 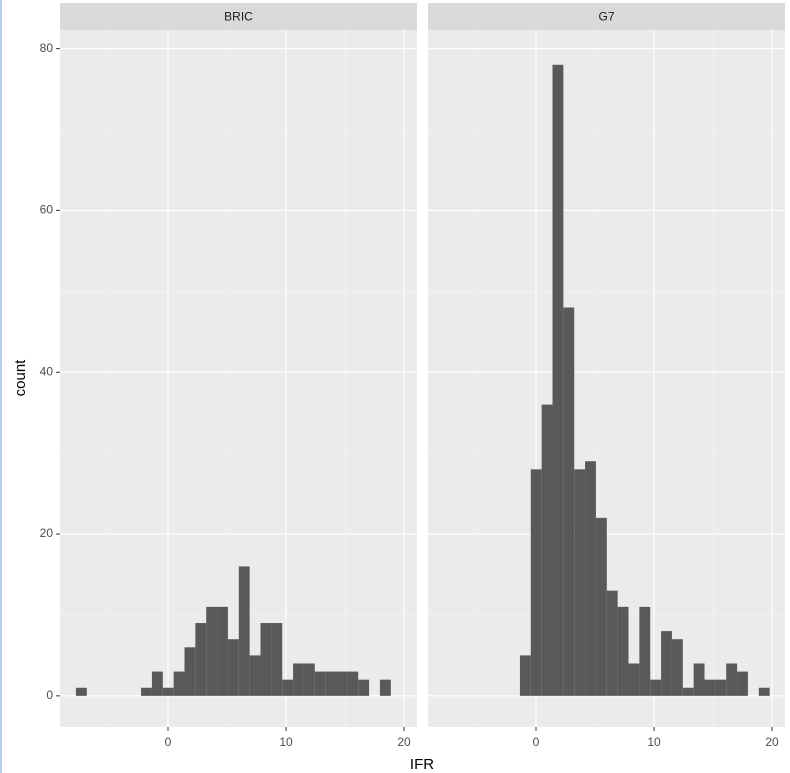 What do you see at coordinates (422, 764) in the screenshot?
I see `x-axis-title: IFR` at bounding box center [422, 764].